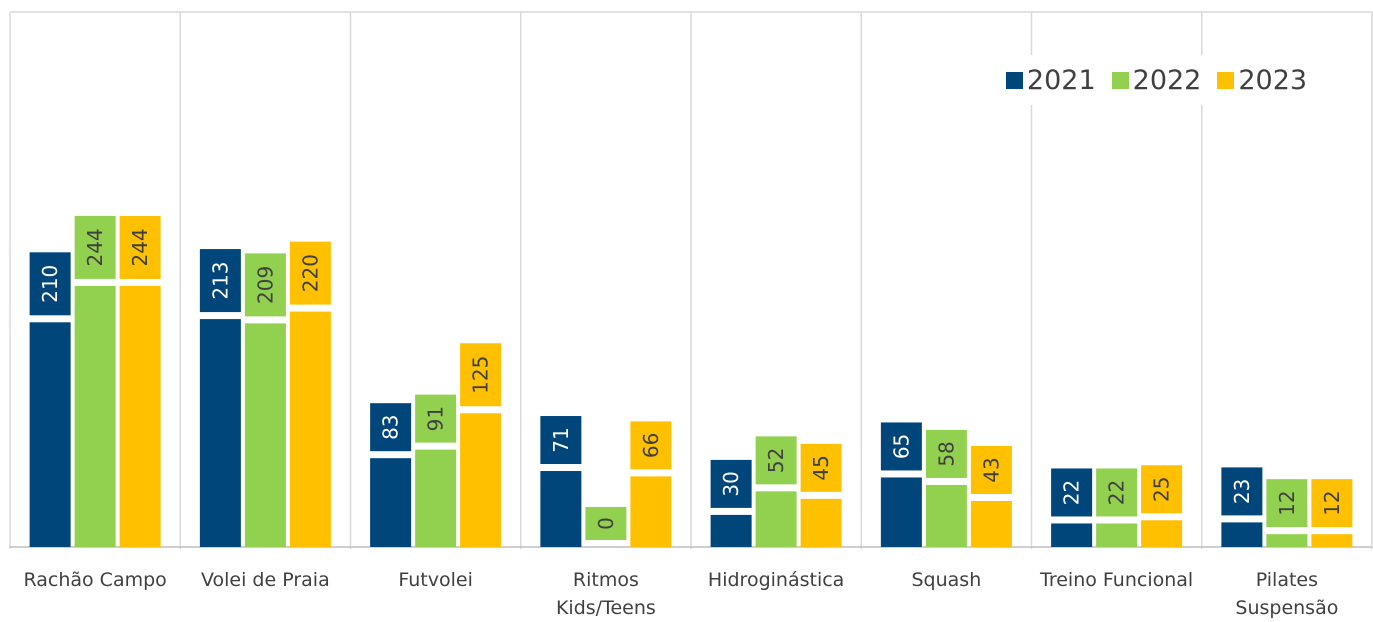 The image size is (1373, 622). I want to click on legend-item: 2023, so click(1262, 80).